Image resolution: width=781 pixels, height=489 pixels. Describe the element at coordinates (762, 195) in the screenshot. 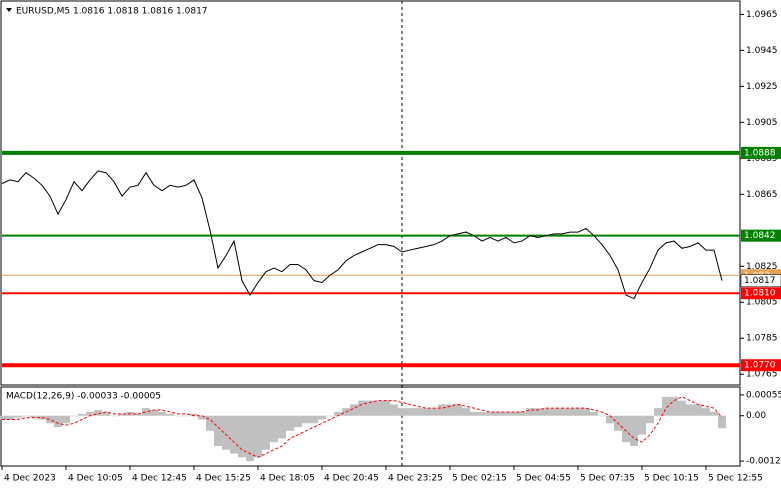

I see `y-tick-label: 1.0865` at that location.